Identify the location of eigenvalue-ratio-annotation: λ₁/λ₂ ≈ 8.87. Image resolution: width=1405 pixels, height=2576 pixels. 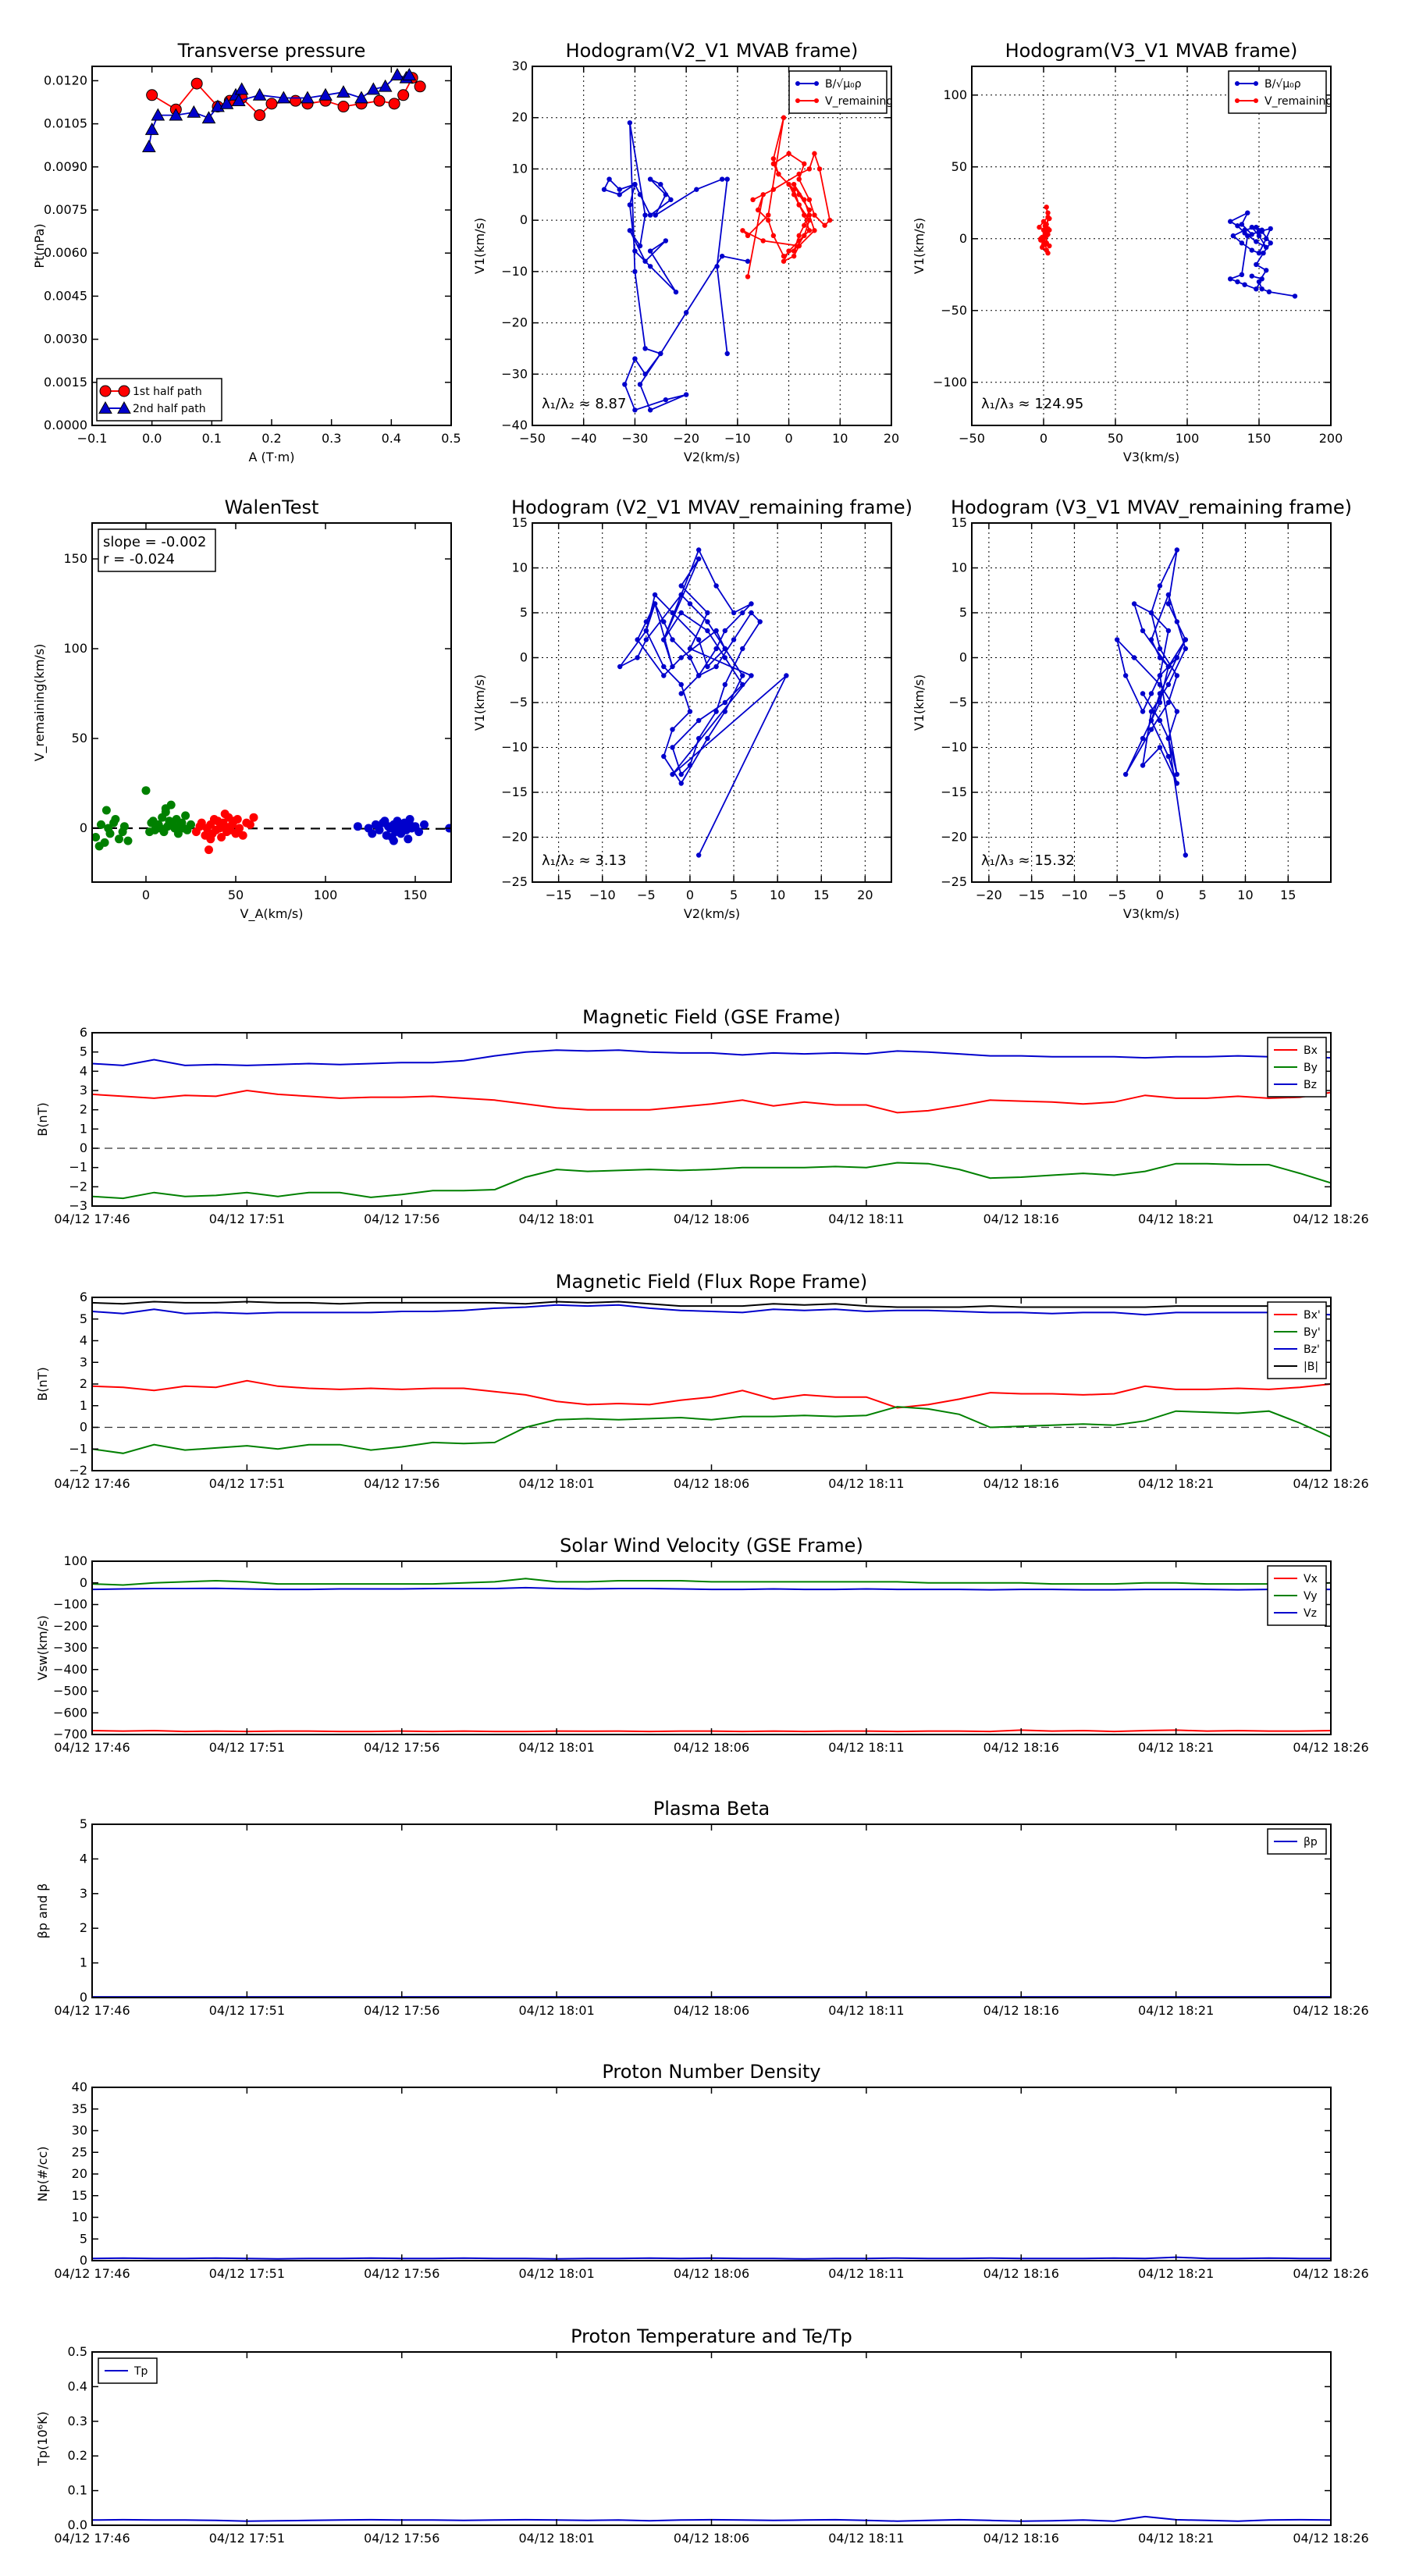
(584, 404).